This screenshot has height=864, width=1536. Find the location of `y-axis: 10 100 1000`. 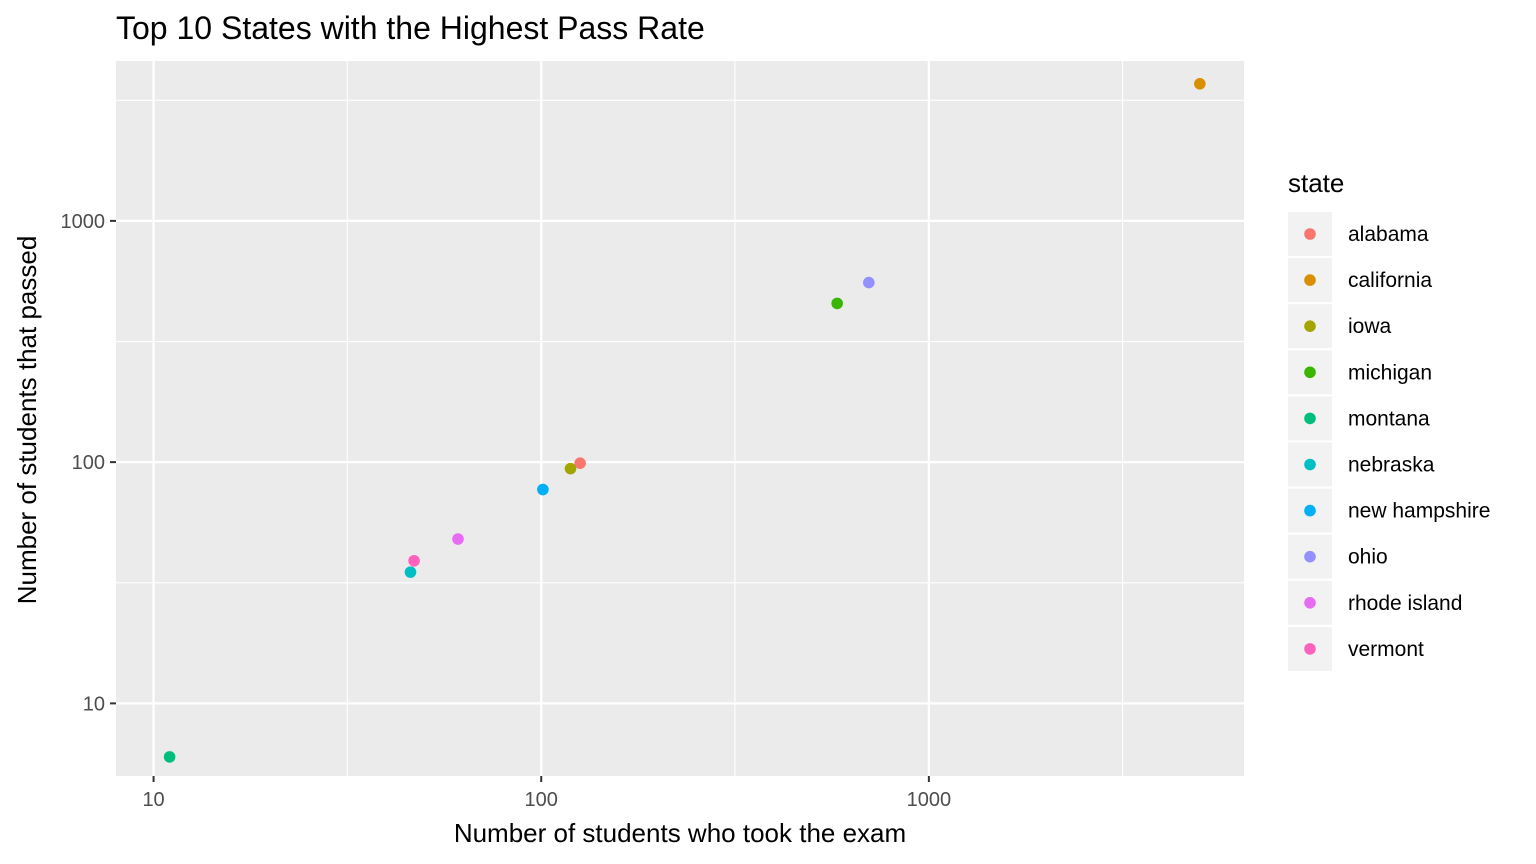

y-axis: 10 100 1000 is located at coordinates (88, 463).